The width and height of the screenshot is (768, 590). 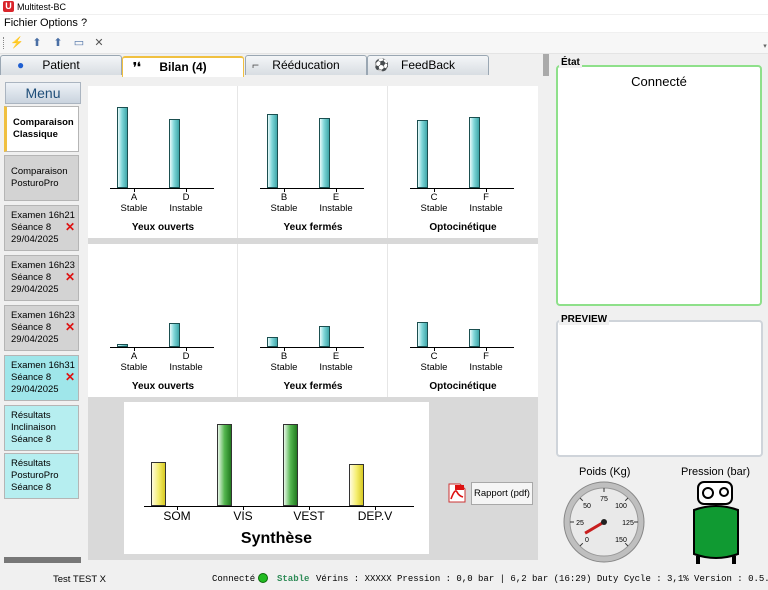 I want to click on gauge-tick-label: 75, so click(x=604, y=499).